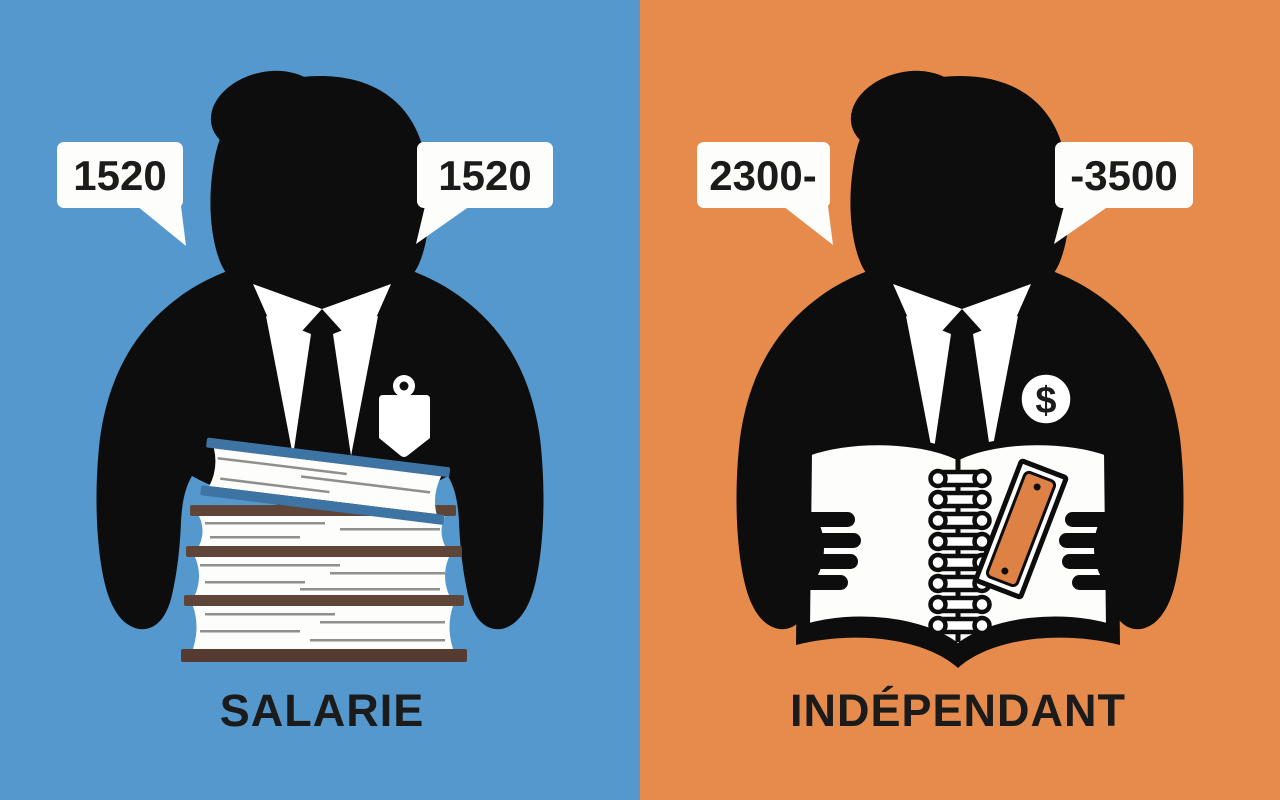  Describe the element at coordinates (1037, 487) in the screenshot. I see `pen-dot-top` at that location.